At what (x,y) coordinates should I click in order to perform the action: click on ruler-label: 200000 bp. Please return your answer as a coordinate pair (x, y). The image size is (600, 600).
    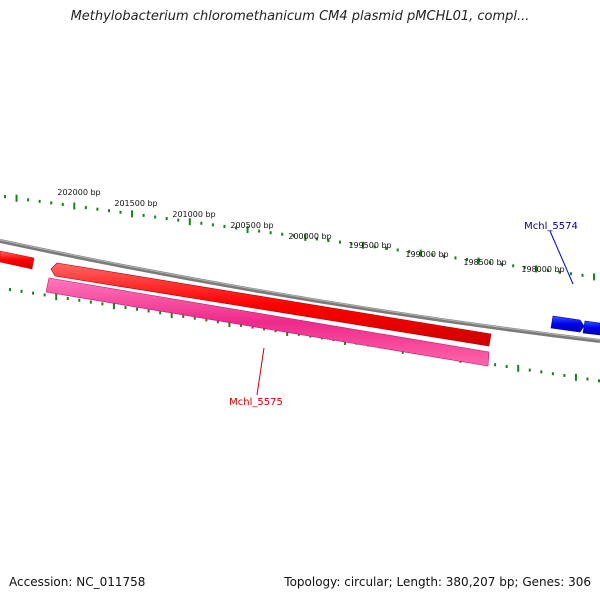
    Looking at the image, I should click on (309, 236).